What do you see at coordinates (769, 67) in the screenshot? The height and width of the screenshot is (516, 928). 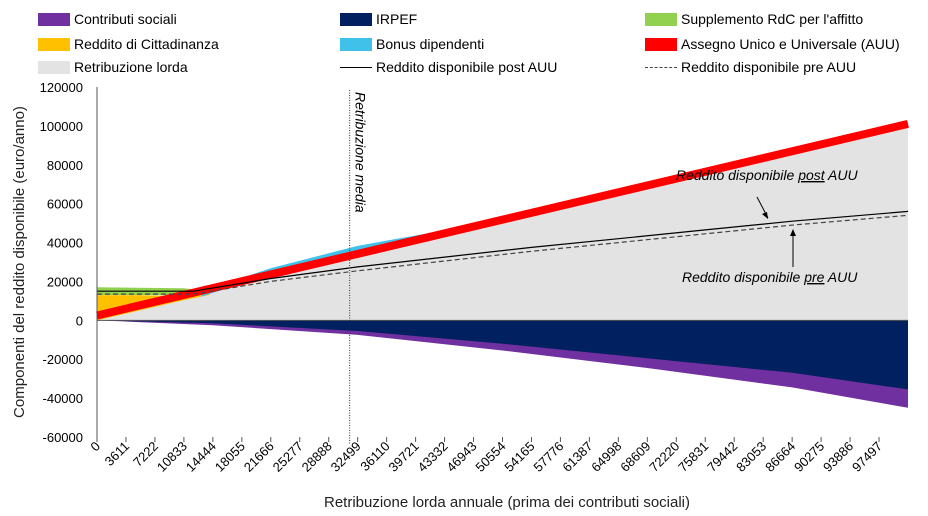 I see `legend-label-pre: Reddito disponibile pre AUU` at bounding box center [769, 67].